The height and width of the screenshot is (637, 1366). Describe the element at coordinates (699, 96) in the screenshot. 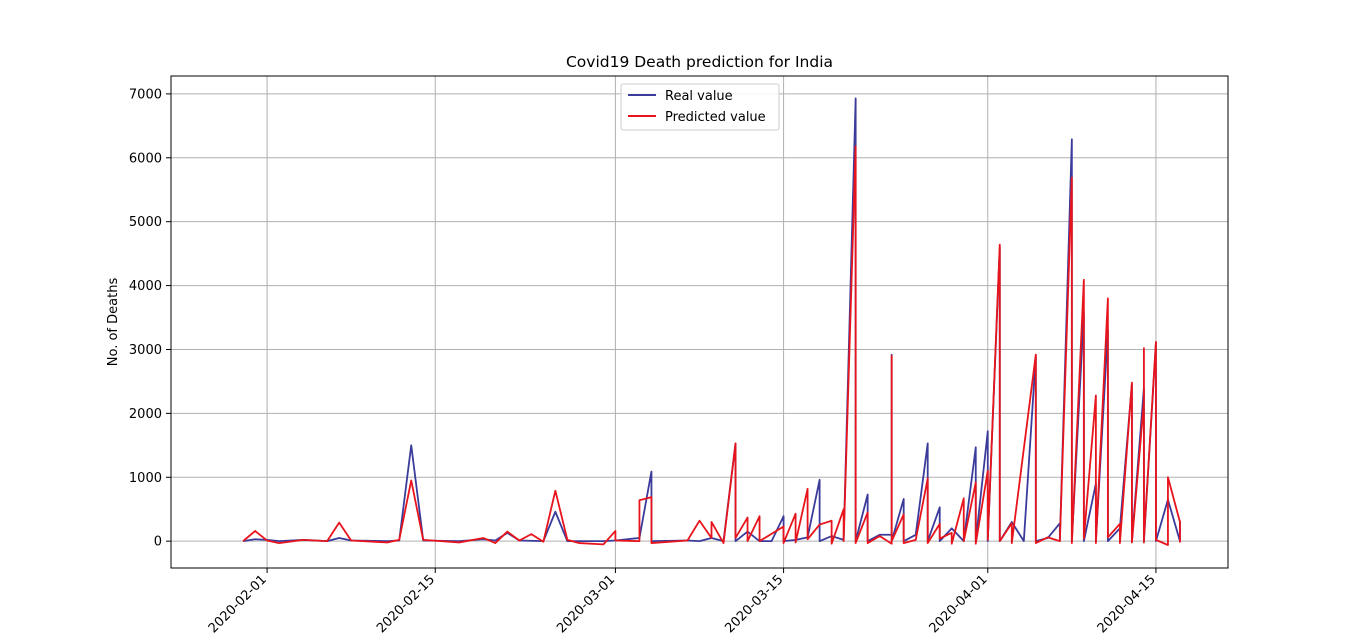

I see `legend-label-real: Real value` at that location.